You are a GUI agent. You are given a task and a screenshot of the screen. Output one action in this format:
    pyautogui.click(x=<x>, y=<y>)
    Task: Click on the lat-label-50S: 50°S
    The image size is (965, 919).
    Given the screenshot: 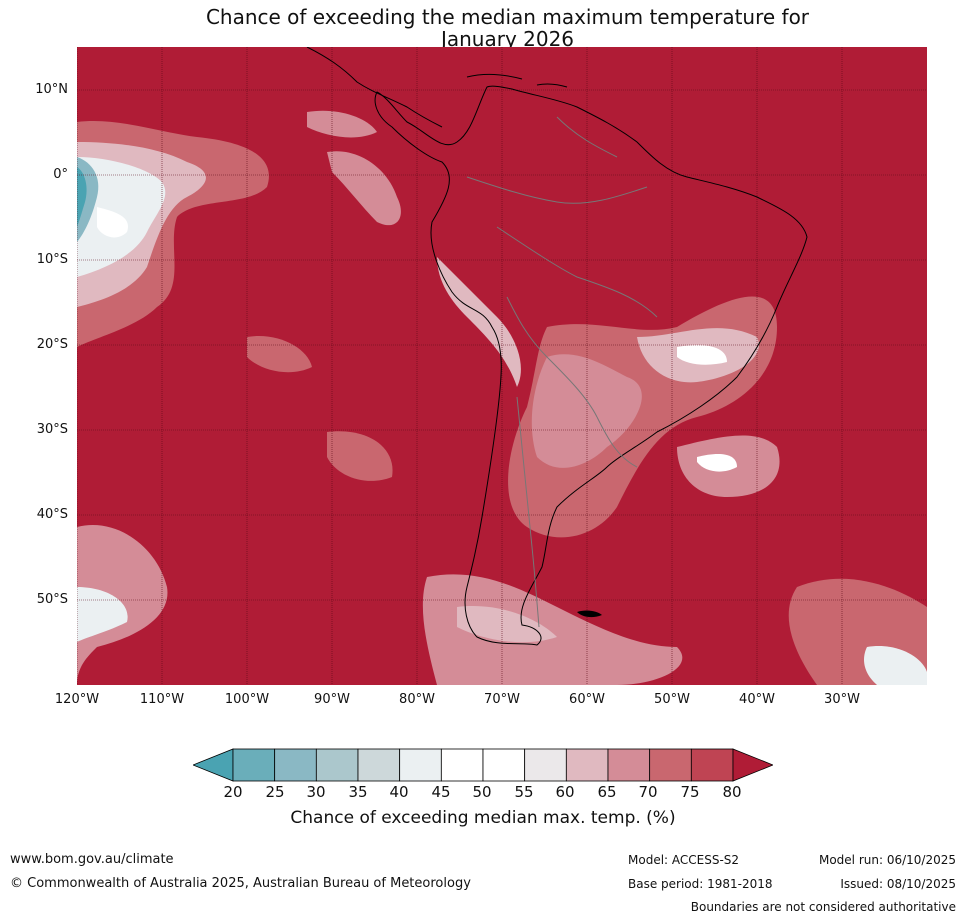 What is the action you would take?
    pyautogui.click(x=52, y=599)
    